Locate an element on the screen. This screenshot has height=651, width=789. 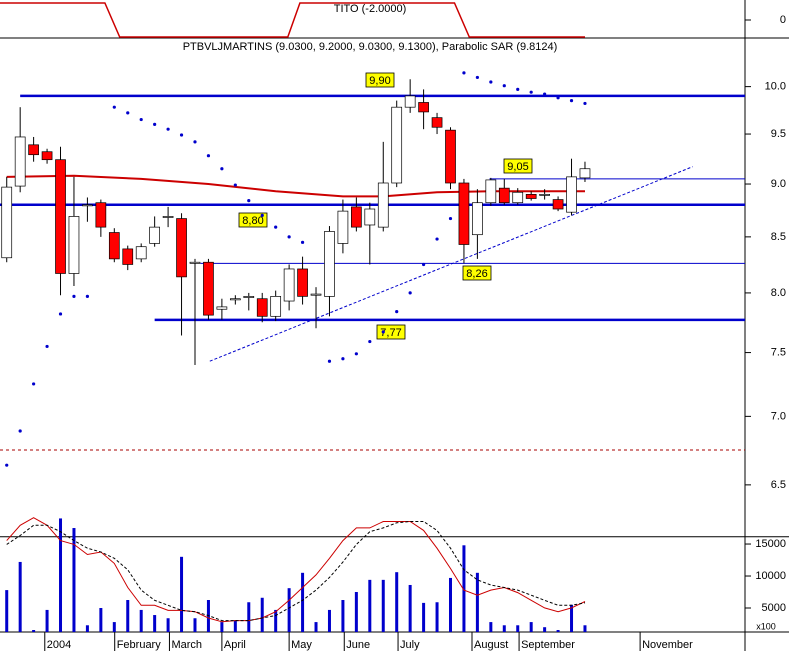
level-label: 8,80 is located at coordinates (252, 221).